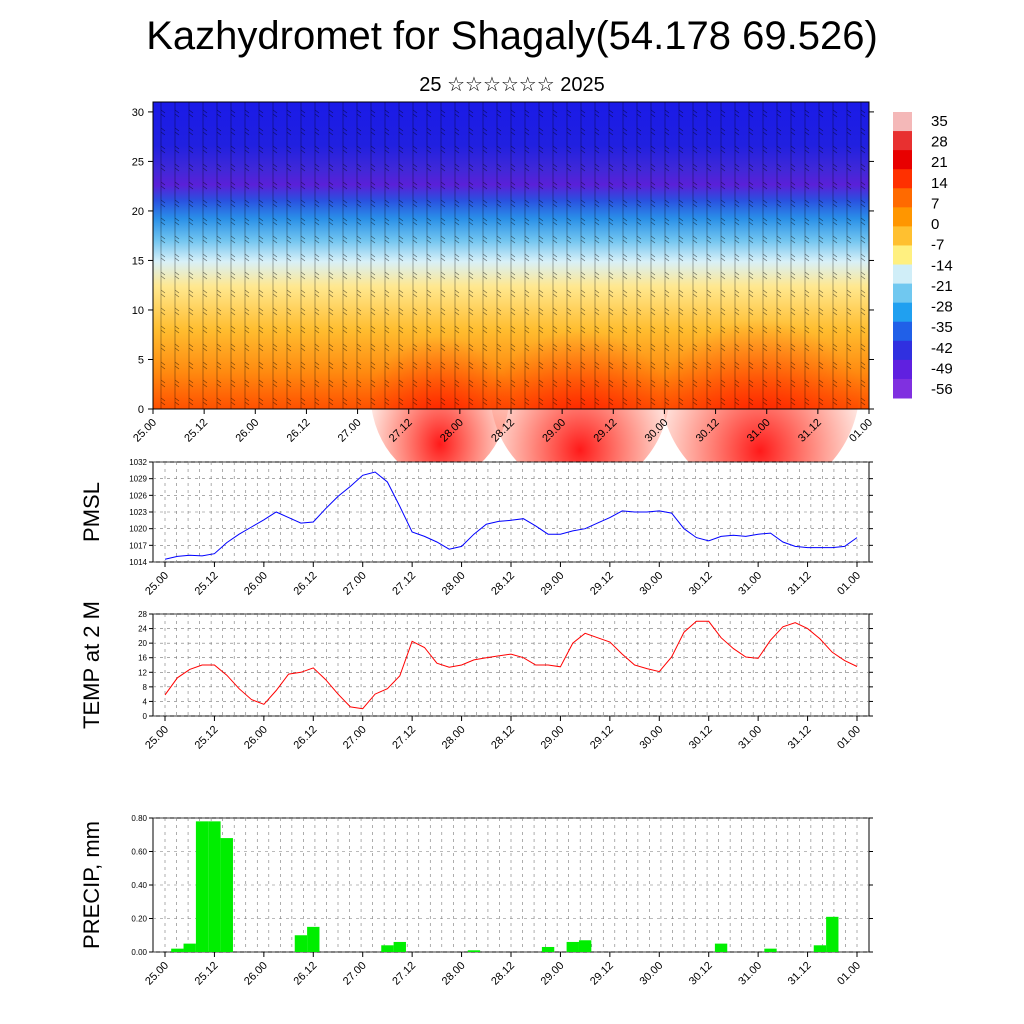 Image resolution: width=1024 pixels, height=1024 pixels. I want to click on colorbar-label: -56, so click(942, 389).